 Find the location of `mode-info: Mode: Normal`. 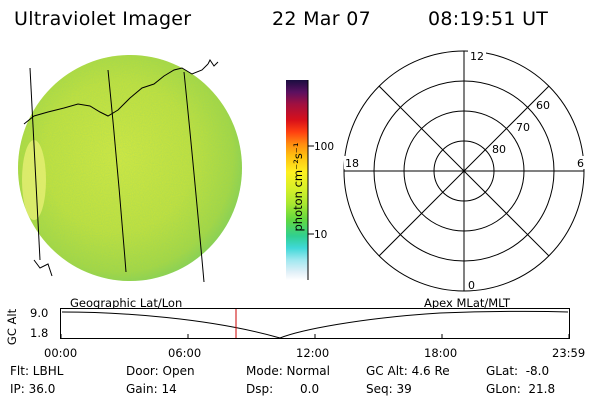

mode-info: Mode: Normal is located at coordinates (288, 371).